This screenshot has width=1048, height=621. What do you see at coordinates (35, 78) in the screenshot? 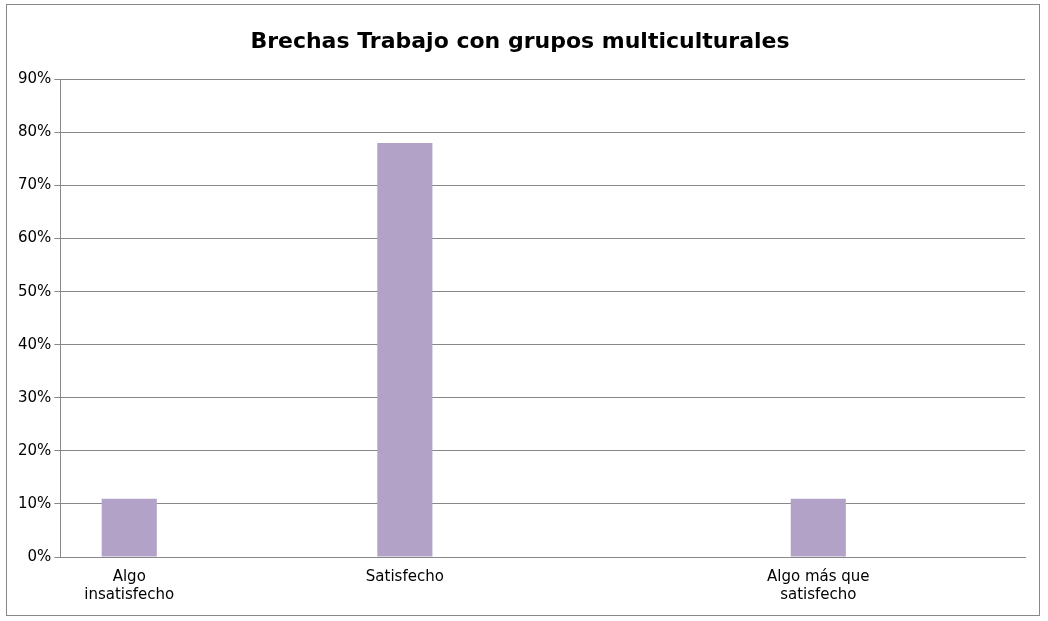
I see `y-tick-label: 90%` at bounding box center [35, 78].